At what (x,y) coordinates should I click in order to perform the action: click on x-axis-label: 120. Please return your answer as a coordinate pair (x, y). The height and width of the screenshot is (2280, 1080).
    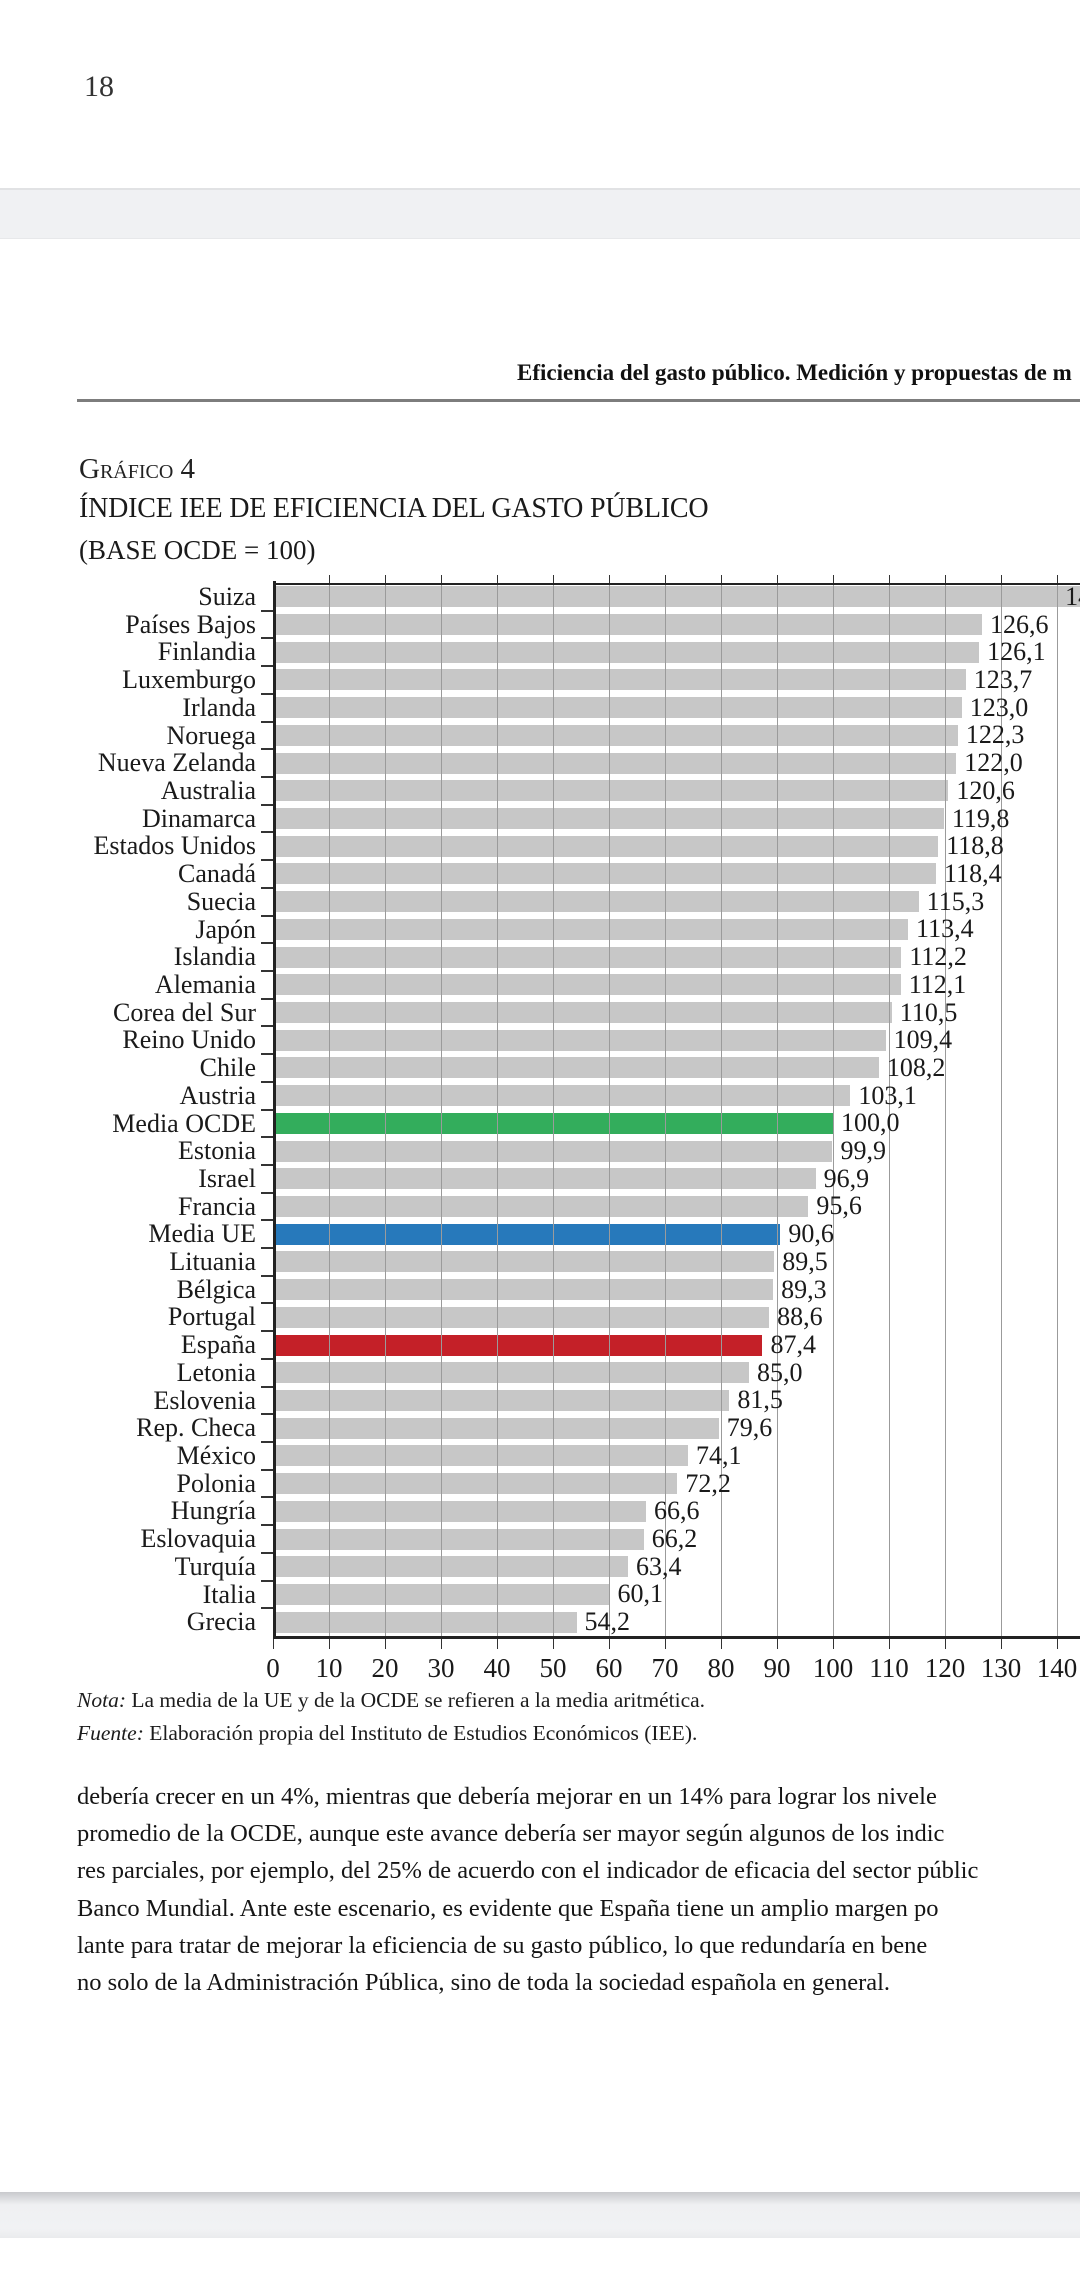
    Looking at the image, I should click on (945, 1668).